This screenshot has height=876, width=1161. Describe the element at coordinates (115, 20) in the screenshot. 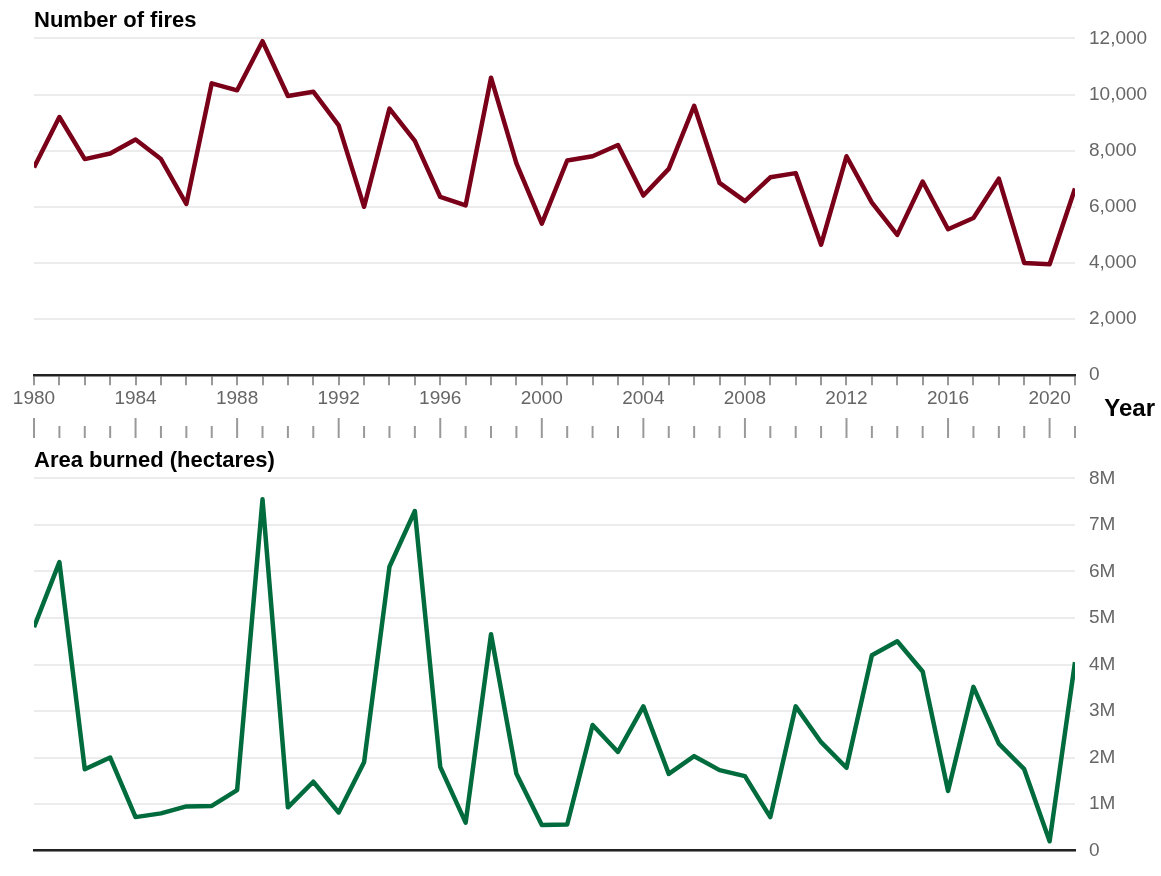

I see `chart-title: Number of fires` at that location.